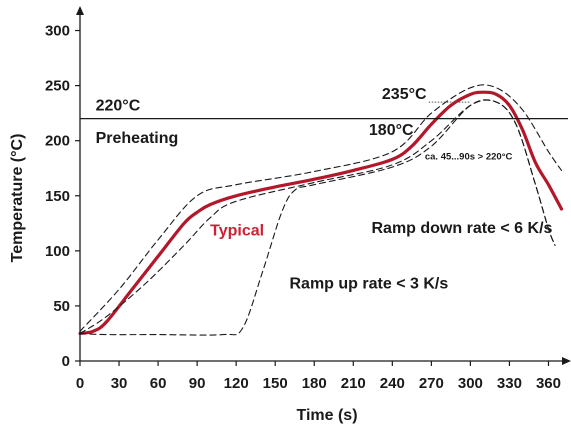 The height and width of the screenshot is (429, 571). I want to click on annotation-preheating: Preheating, so click(137, 138).